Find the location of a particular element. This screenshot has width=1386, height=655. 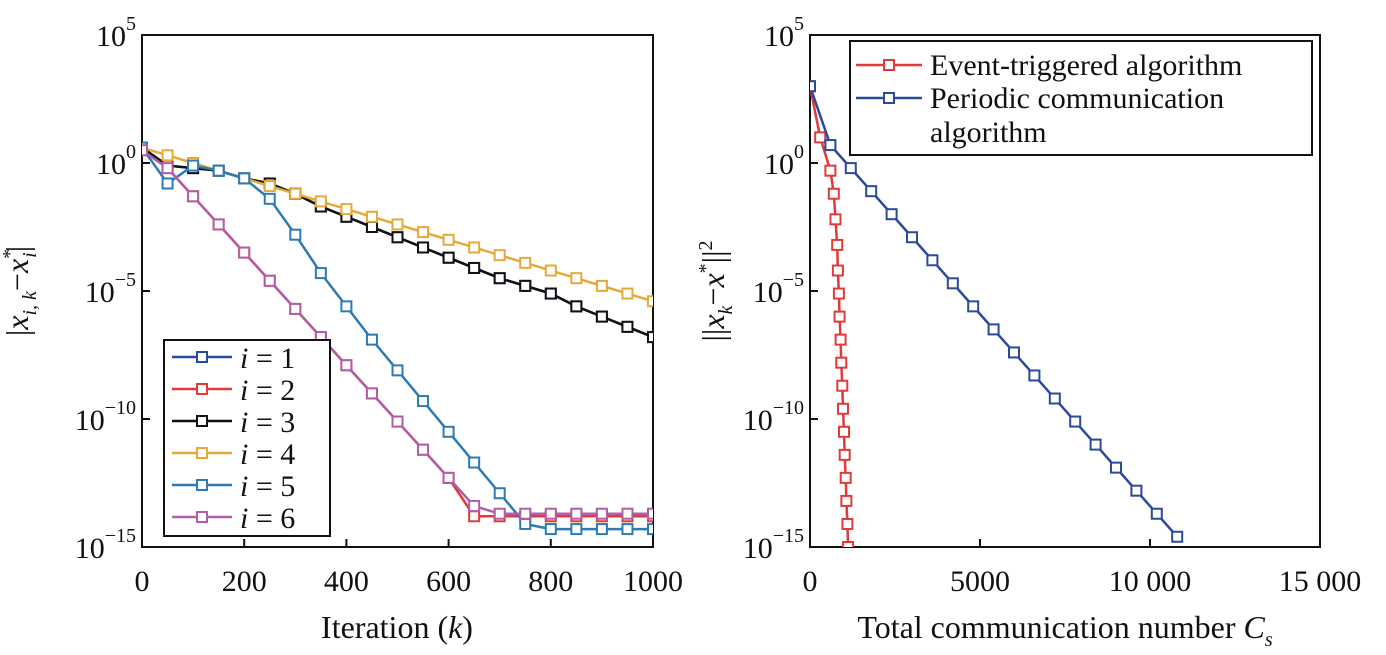

legend-label: i = 2 is located at coordinates (267, 390).